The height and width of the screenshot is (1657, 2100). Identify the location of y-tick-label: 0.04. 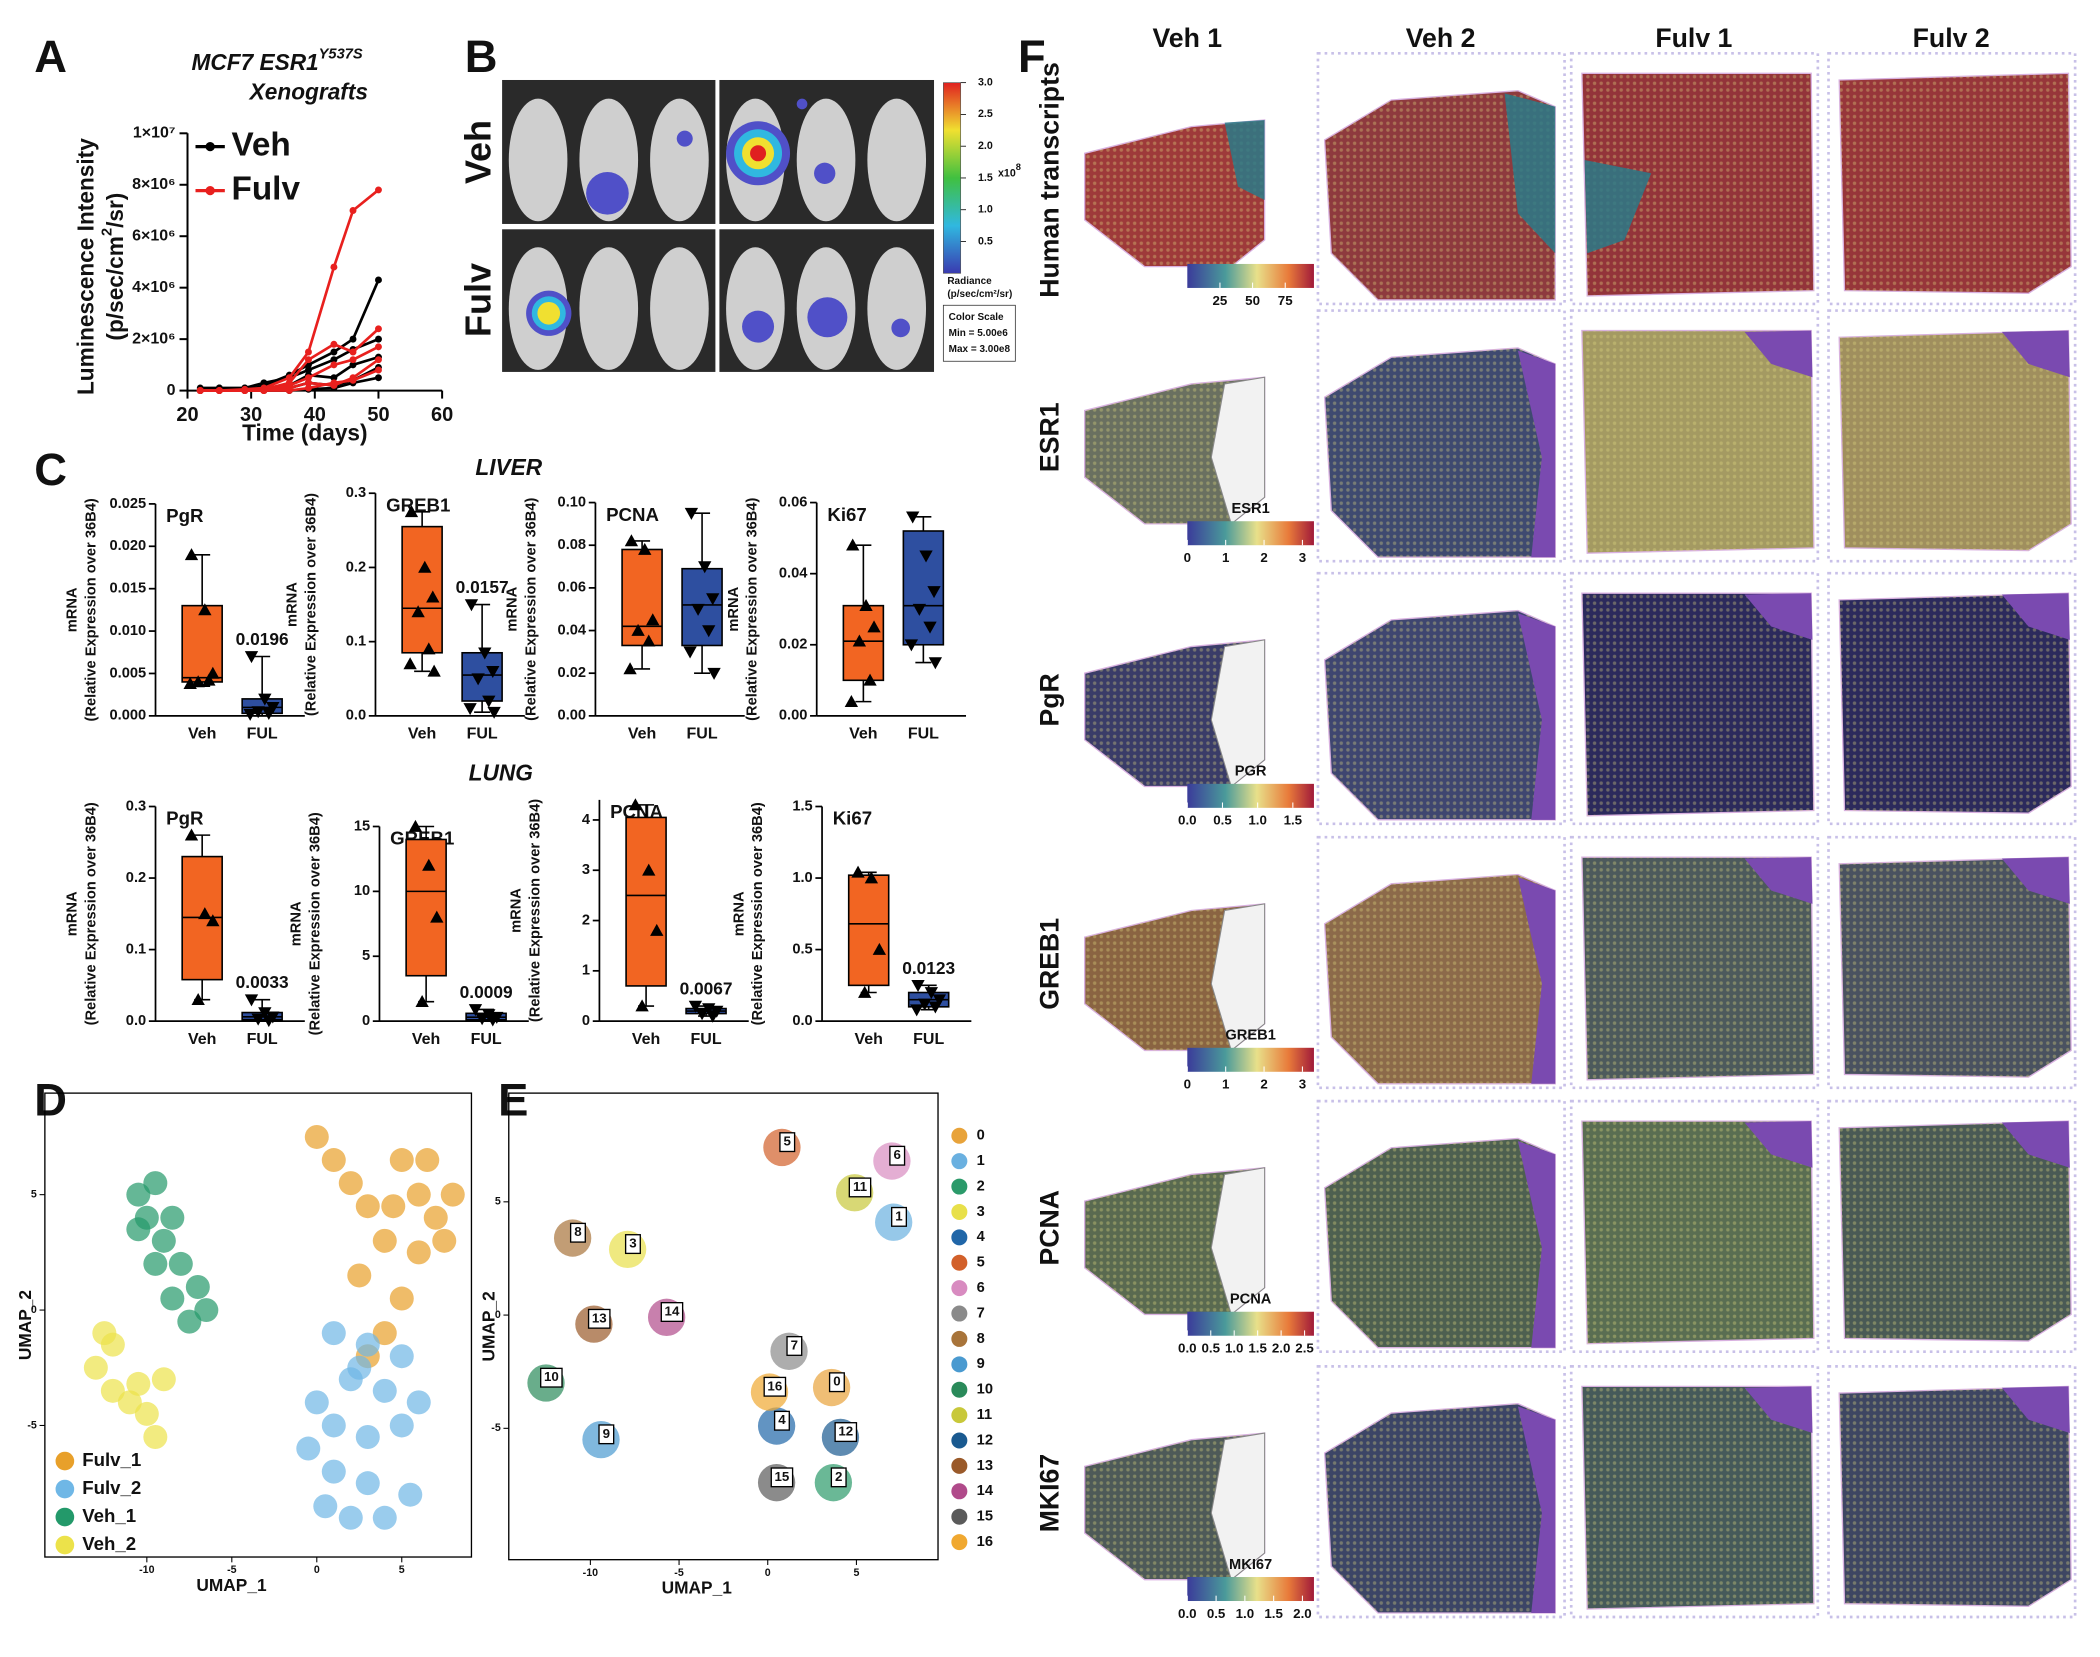
(572, 630).